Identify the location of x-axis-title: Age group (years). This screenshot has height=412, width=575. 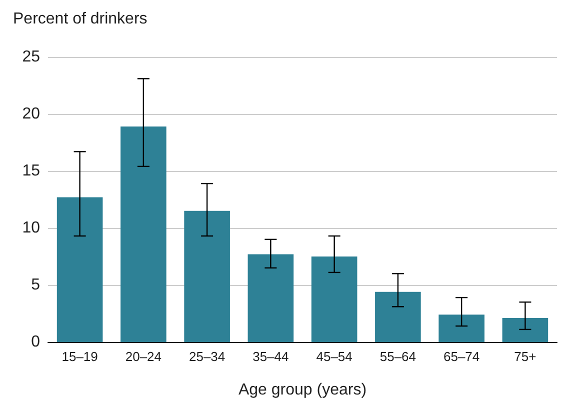
(302, 390).